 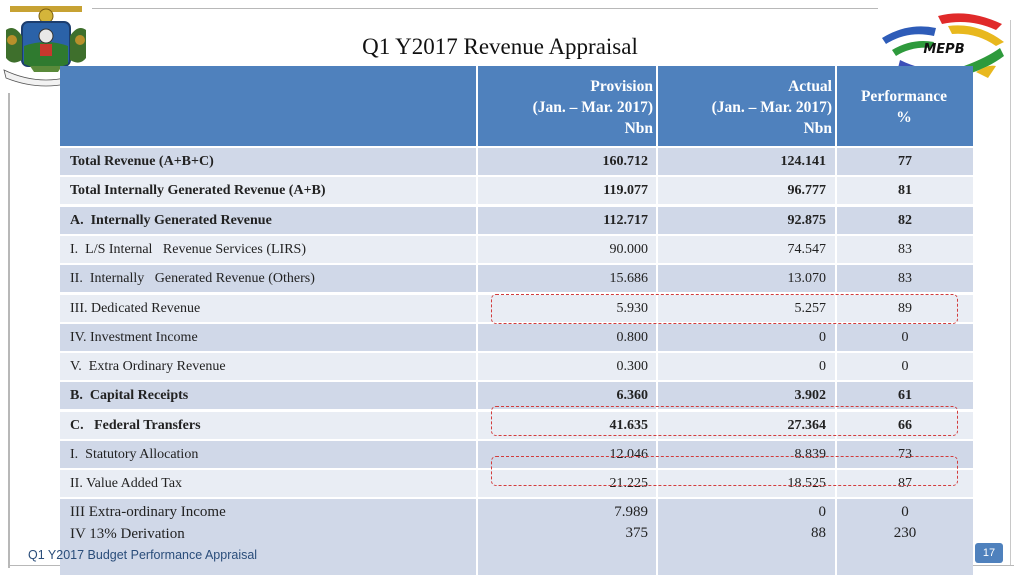 What do you see at coordinates (905, 425) in the screenshot?
I see `row-performance: 66` at bounding box center [905, 425].